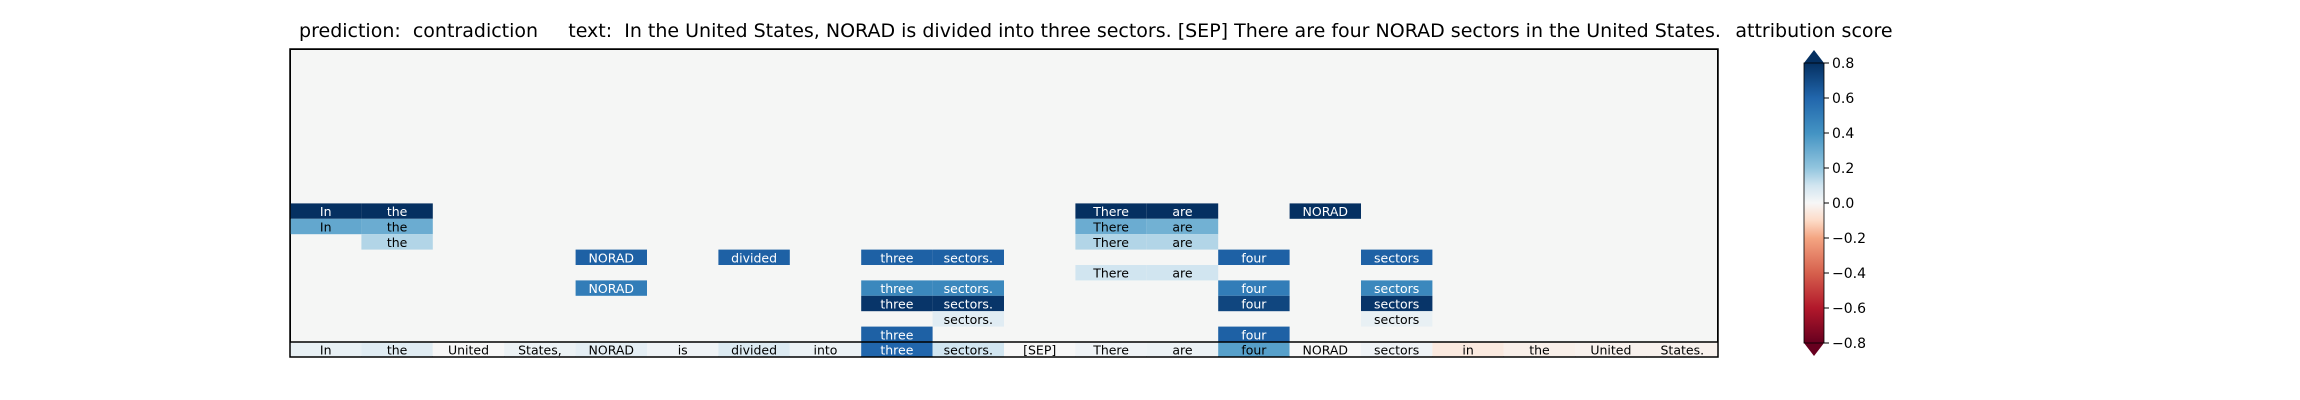 The height and width of the screenshot is (400, 2300). What do you see at coordinates (1849, 309) in the screenshot?
I see `colorbar-tick-label: −0.6` at bounding box center [1849, 309].